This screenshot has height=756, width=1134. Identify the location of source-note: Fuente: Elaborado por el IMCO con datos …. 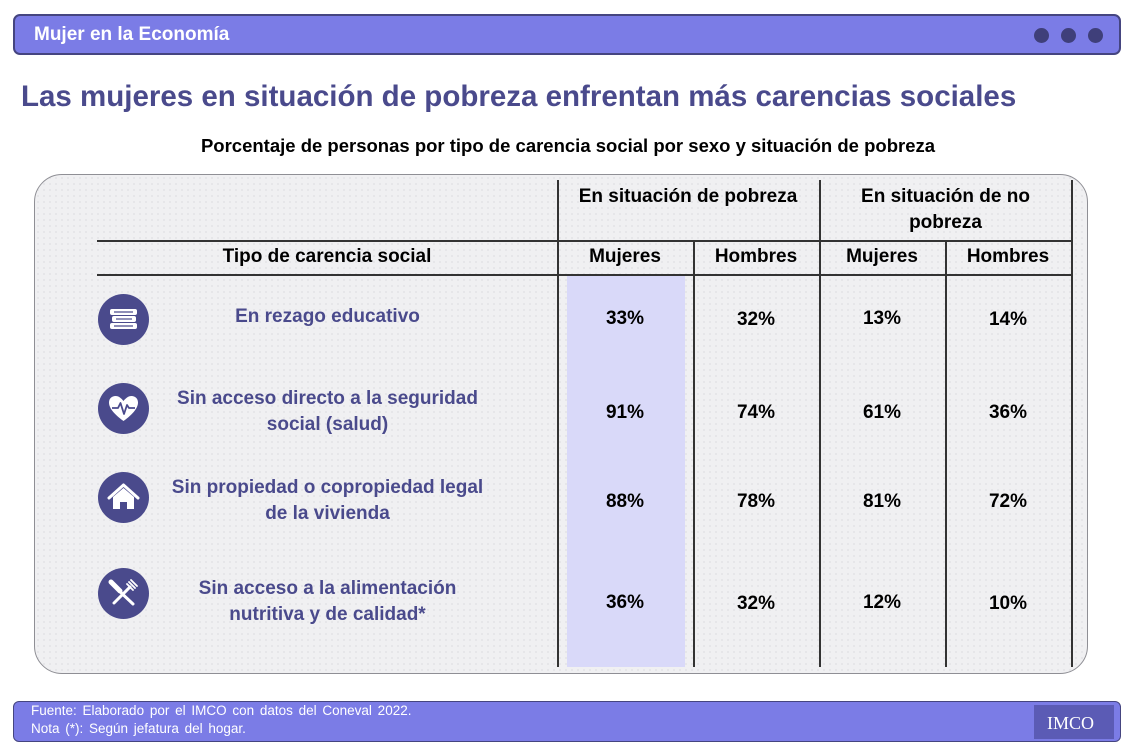
(221, 710).